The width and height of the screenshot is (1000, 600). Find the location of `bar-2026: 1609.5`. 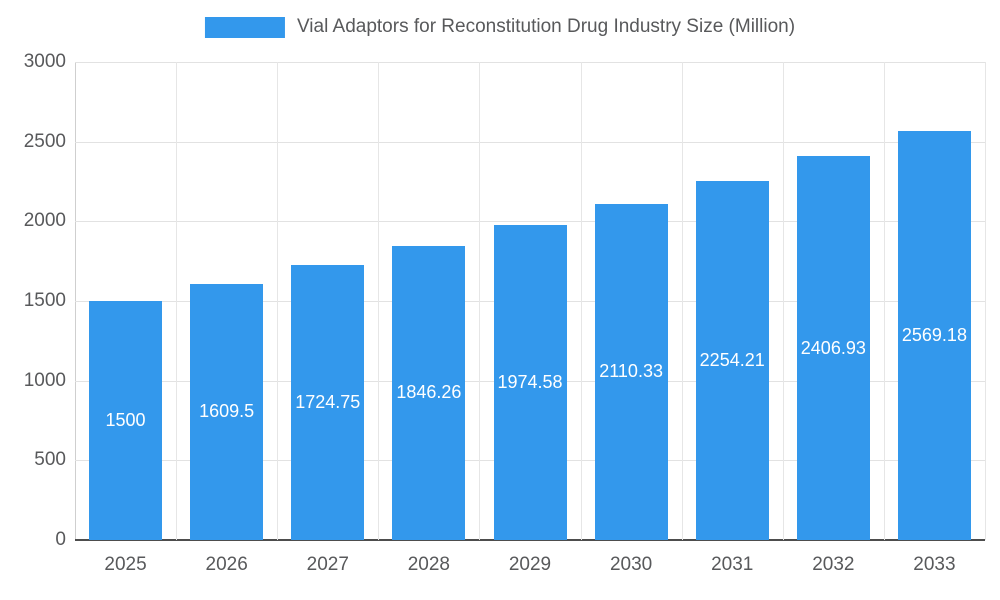

bar-2026: 1609.5 is located at coordinates (227, 411).